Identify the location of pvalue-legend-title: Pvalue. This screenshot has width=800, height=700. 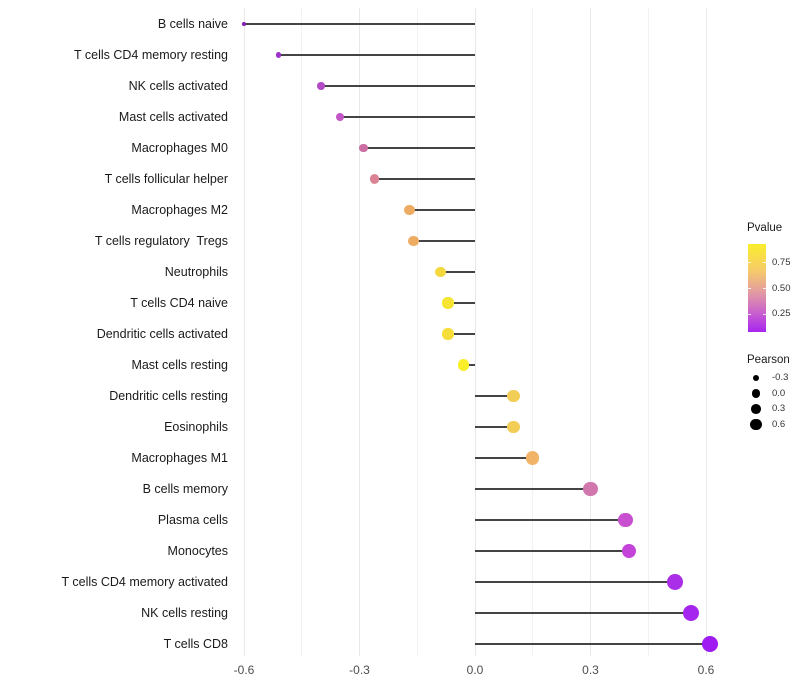
(765, 228).